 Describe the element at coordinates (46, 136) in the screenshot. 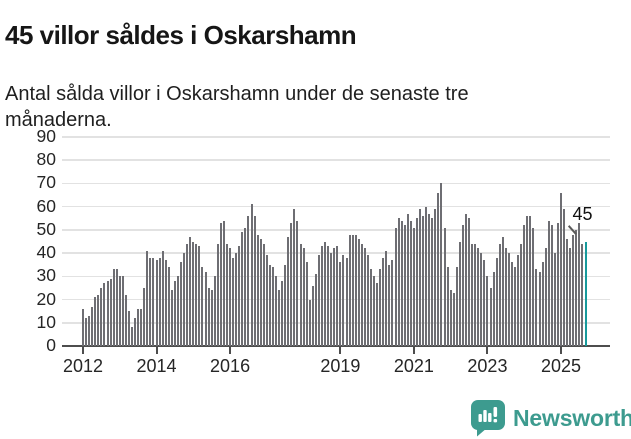

I see `y-tick-label: 90` at that location.